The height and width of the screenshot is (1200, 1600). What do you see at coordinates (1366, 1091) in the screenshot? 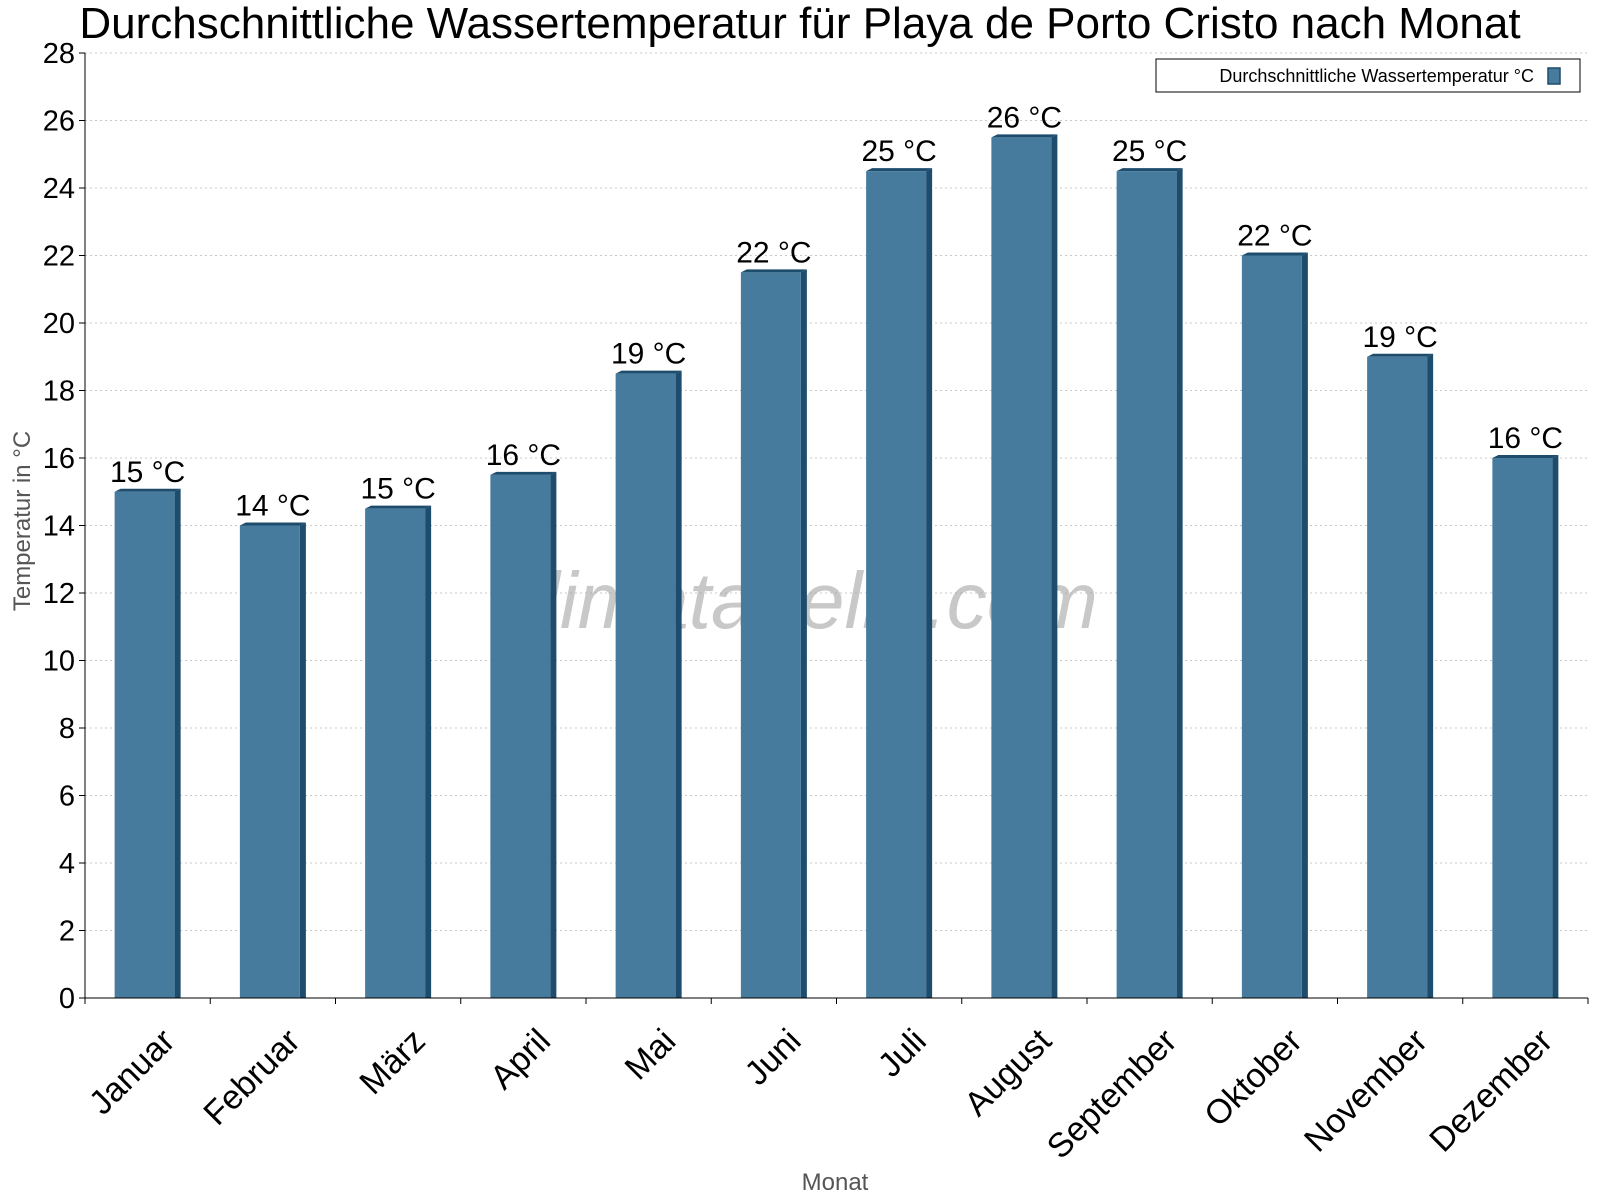
I see `x-tick-label-november: November` at bounding box center [1366, 1091].